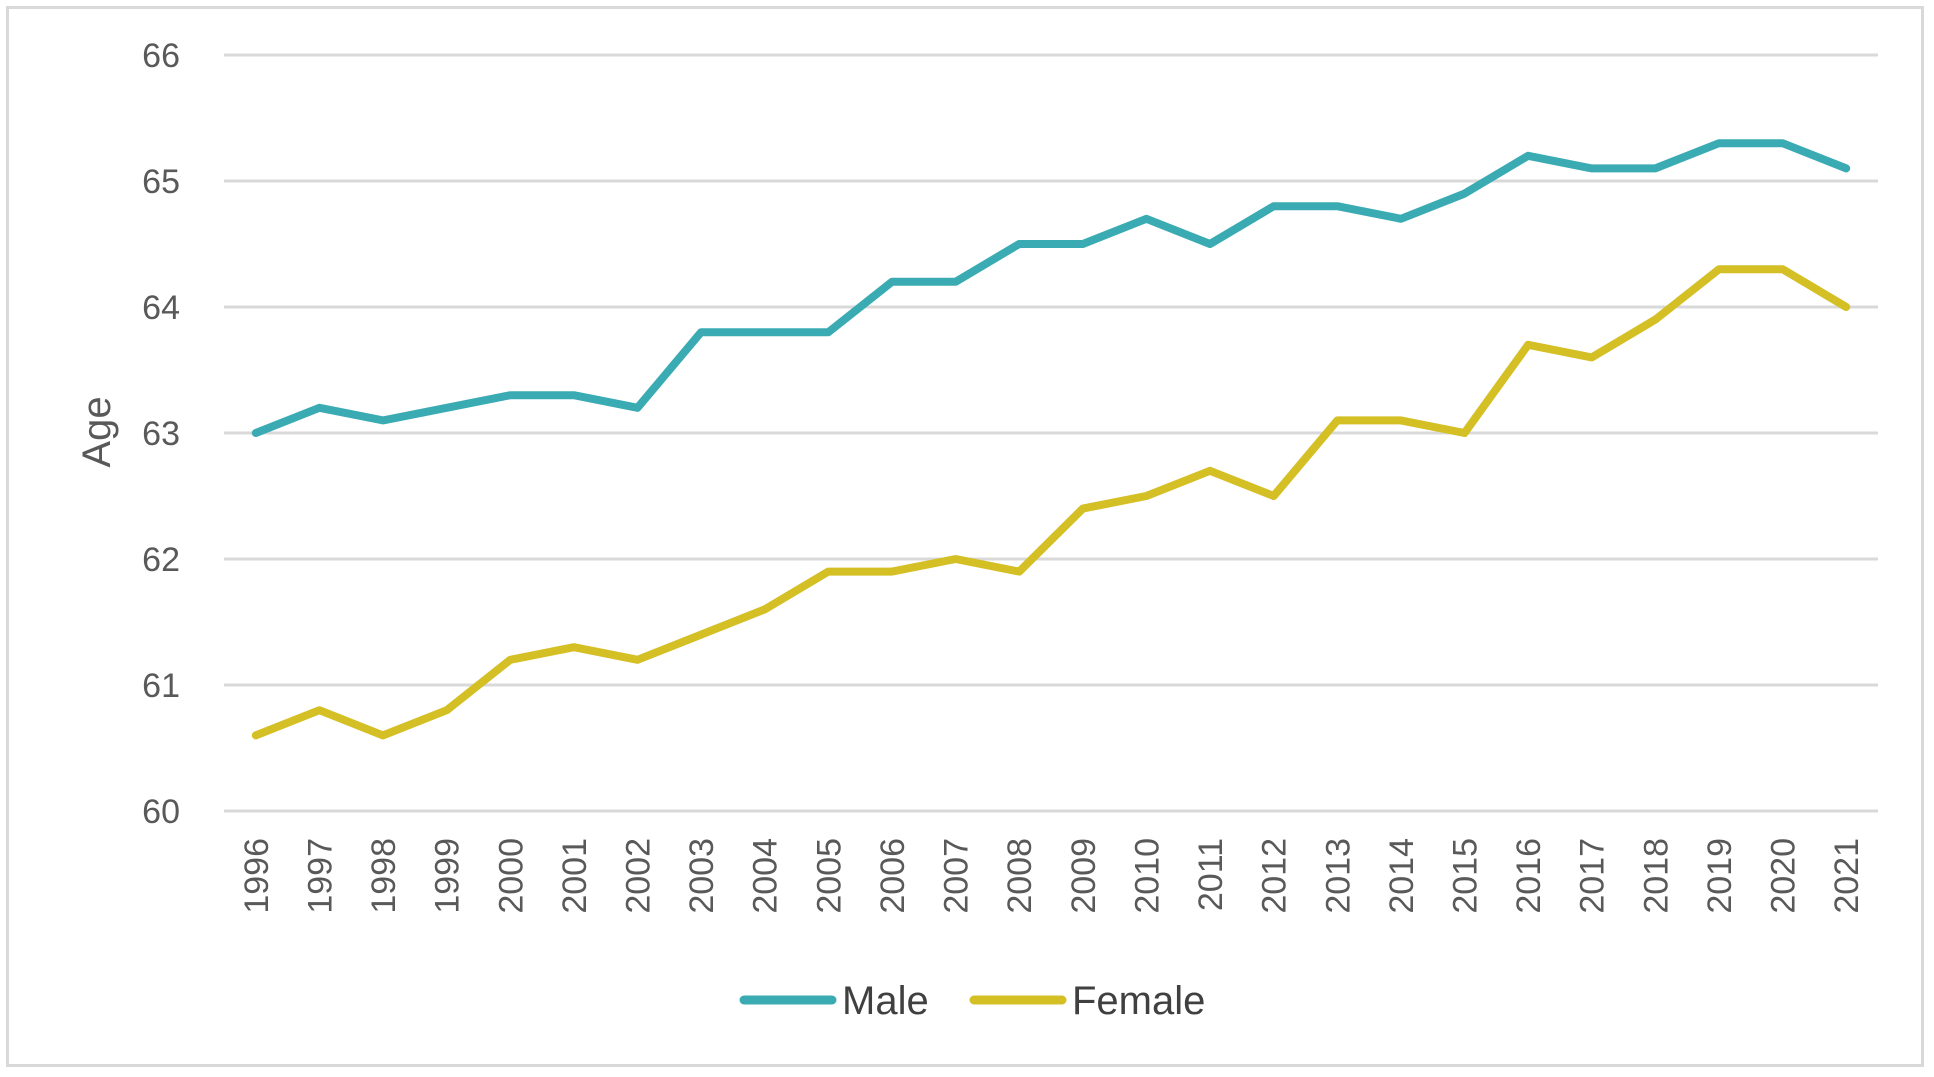  I want to click on y-tick-label: 65, so click(161, 182).